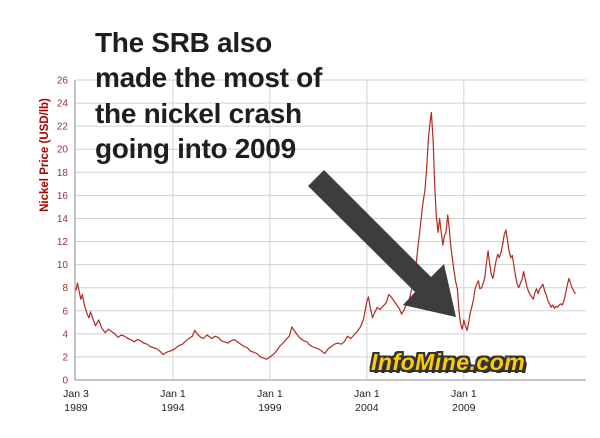 This screenshot has height=438, width=600. Describe the element at coordinates (63, 196) in the screenshot. I see `y-tick-label: 16` at that location.